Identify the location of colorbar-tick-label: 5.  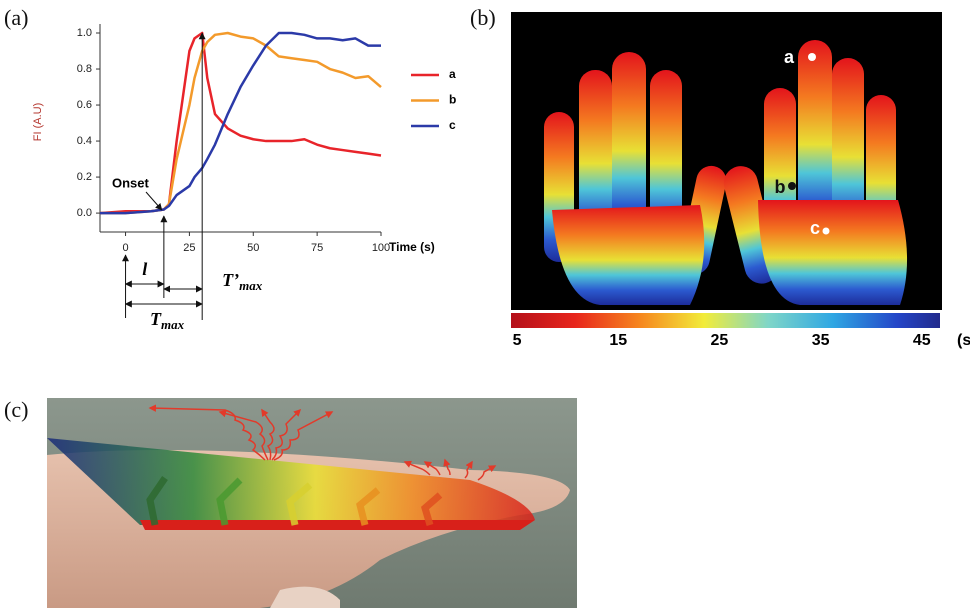
(517, 340).